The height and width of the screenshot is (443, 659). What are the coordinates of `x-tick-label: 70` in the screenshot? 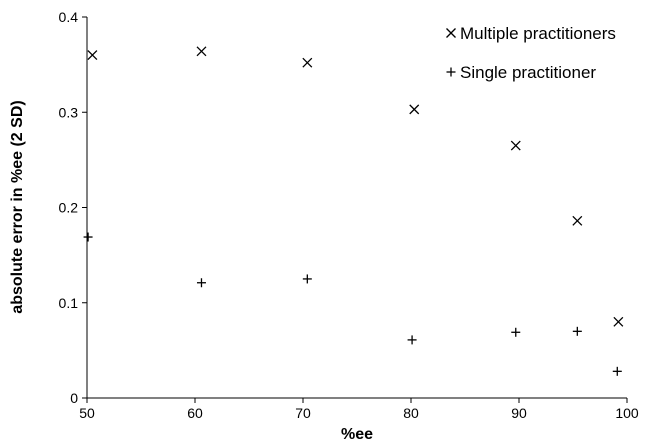 It's located at (303, 413).